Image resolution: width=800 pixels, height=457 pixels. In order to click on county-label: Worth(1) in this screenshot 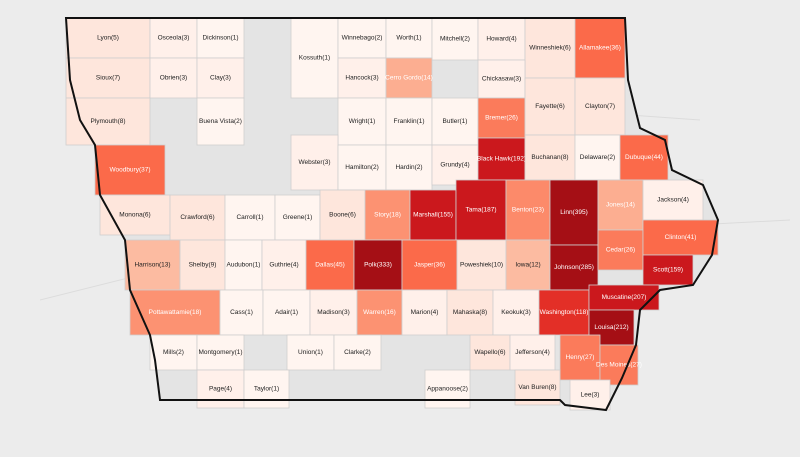, I will do `click(408, 38)`.